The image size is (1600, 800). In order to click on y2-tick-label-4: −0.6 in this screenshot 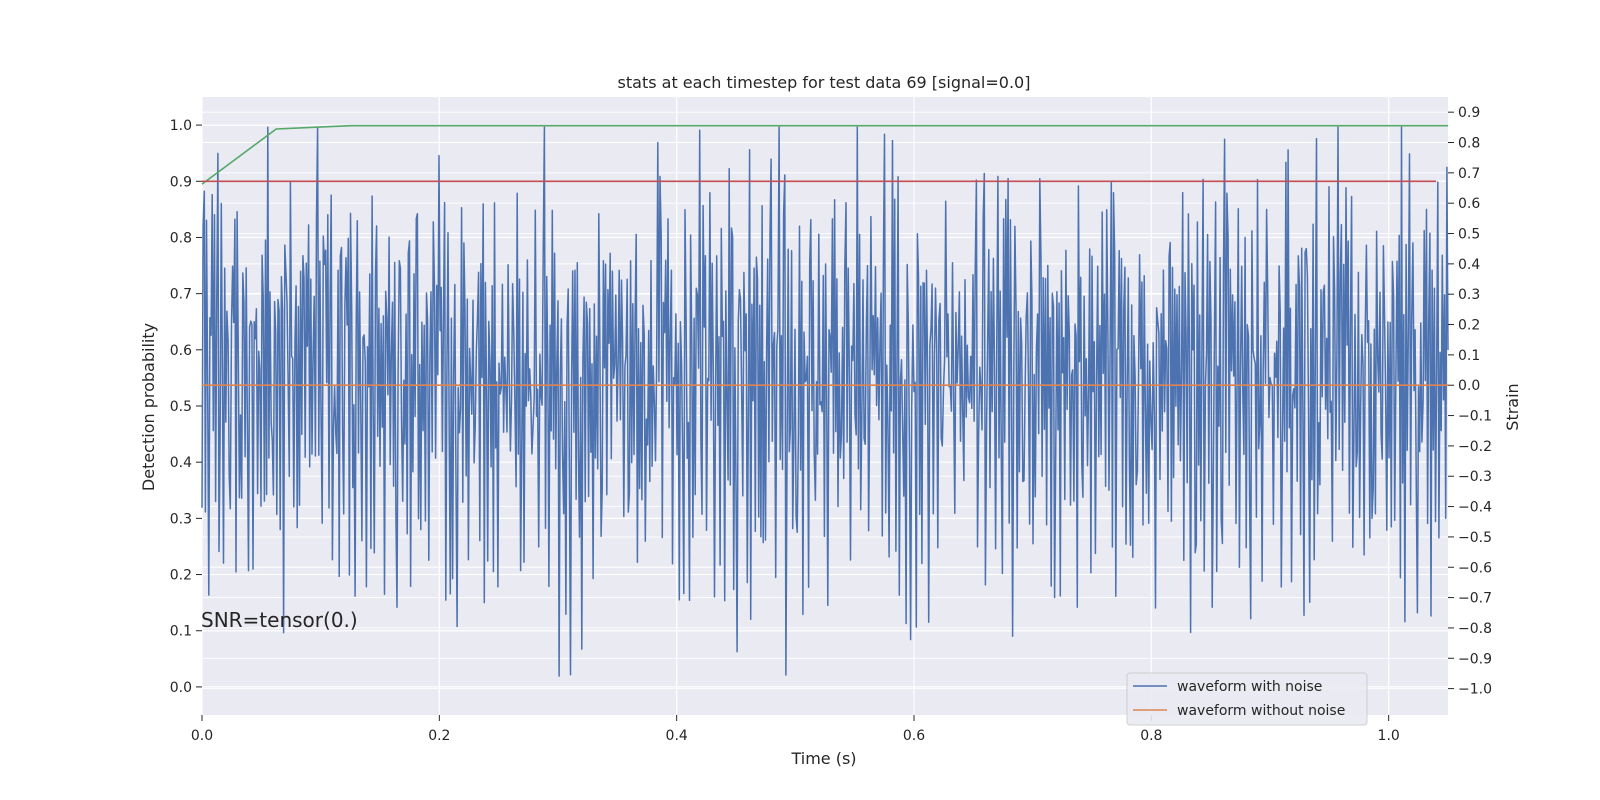, I will do `click(1475, 568)`.